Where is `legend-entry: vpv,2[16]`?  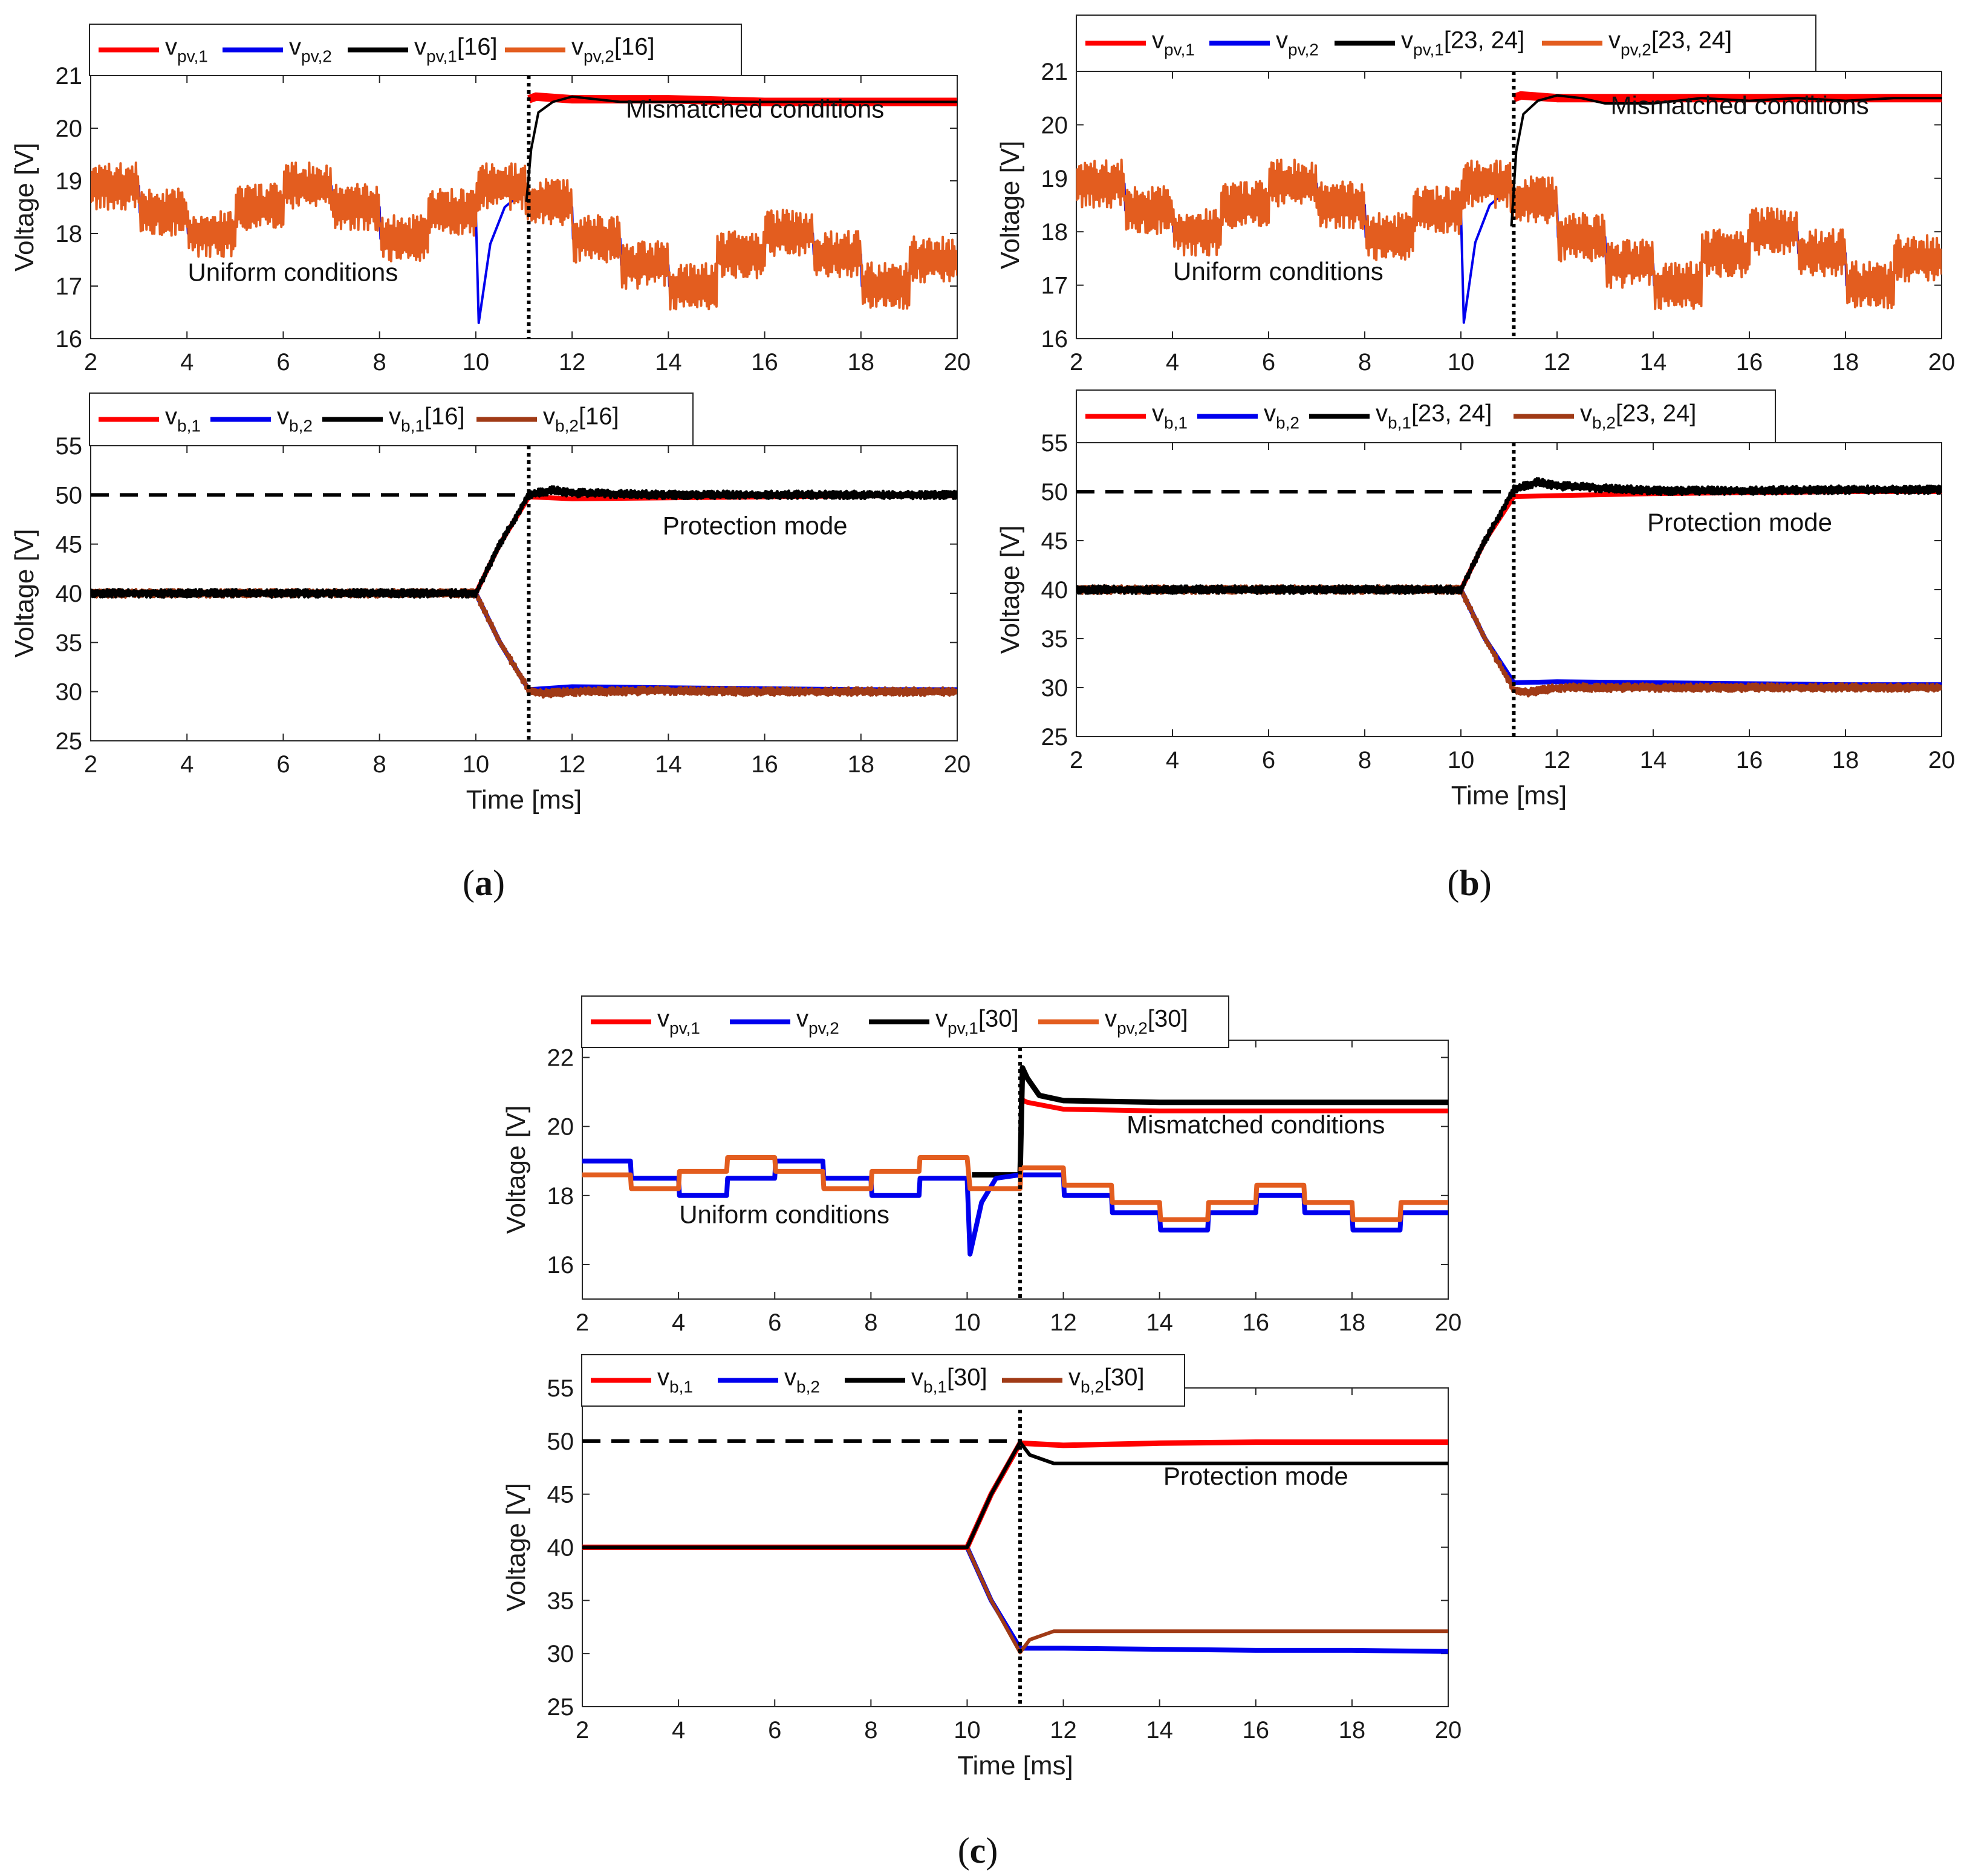 legend-entry: vpv,2[16] is located at coordinates (613, 50).